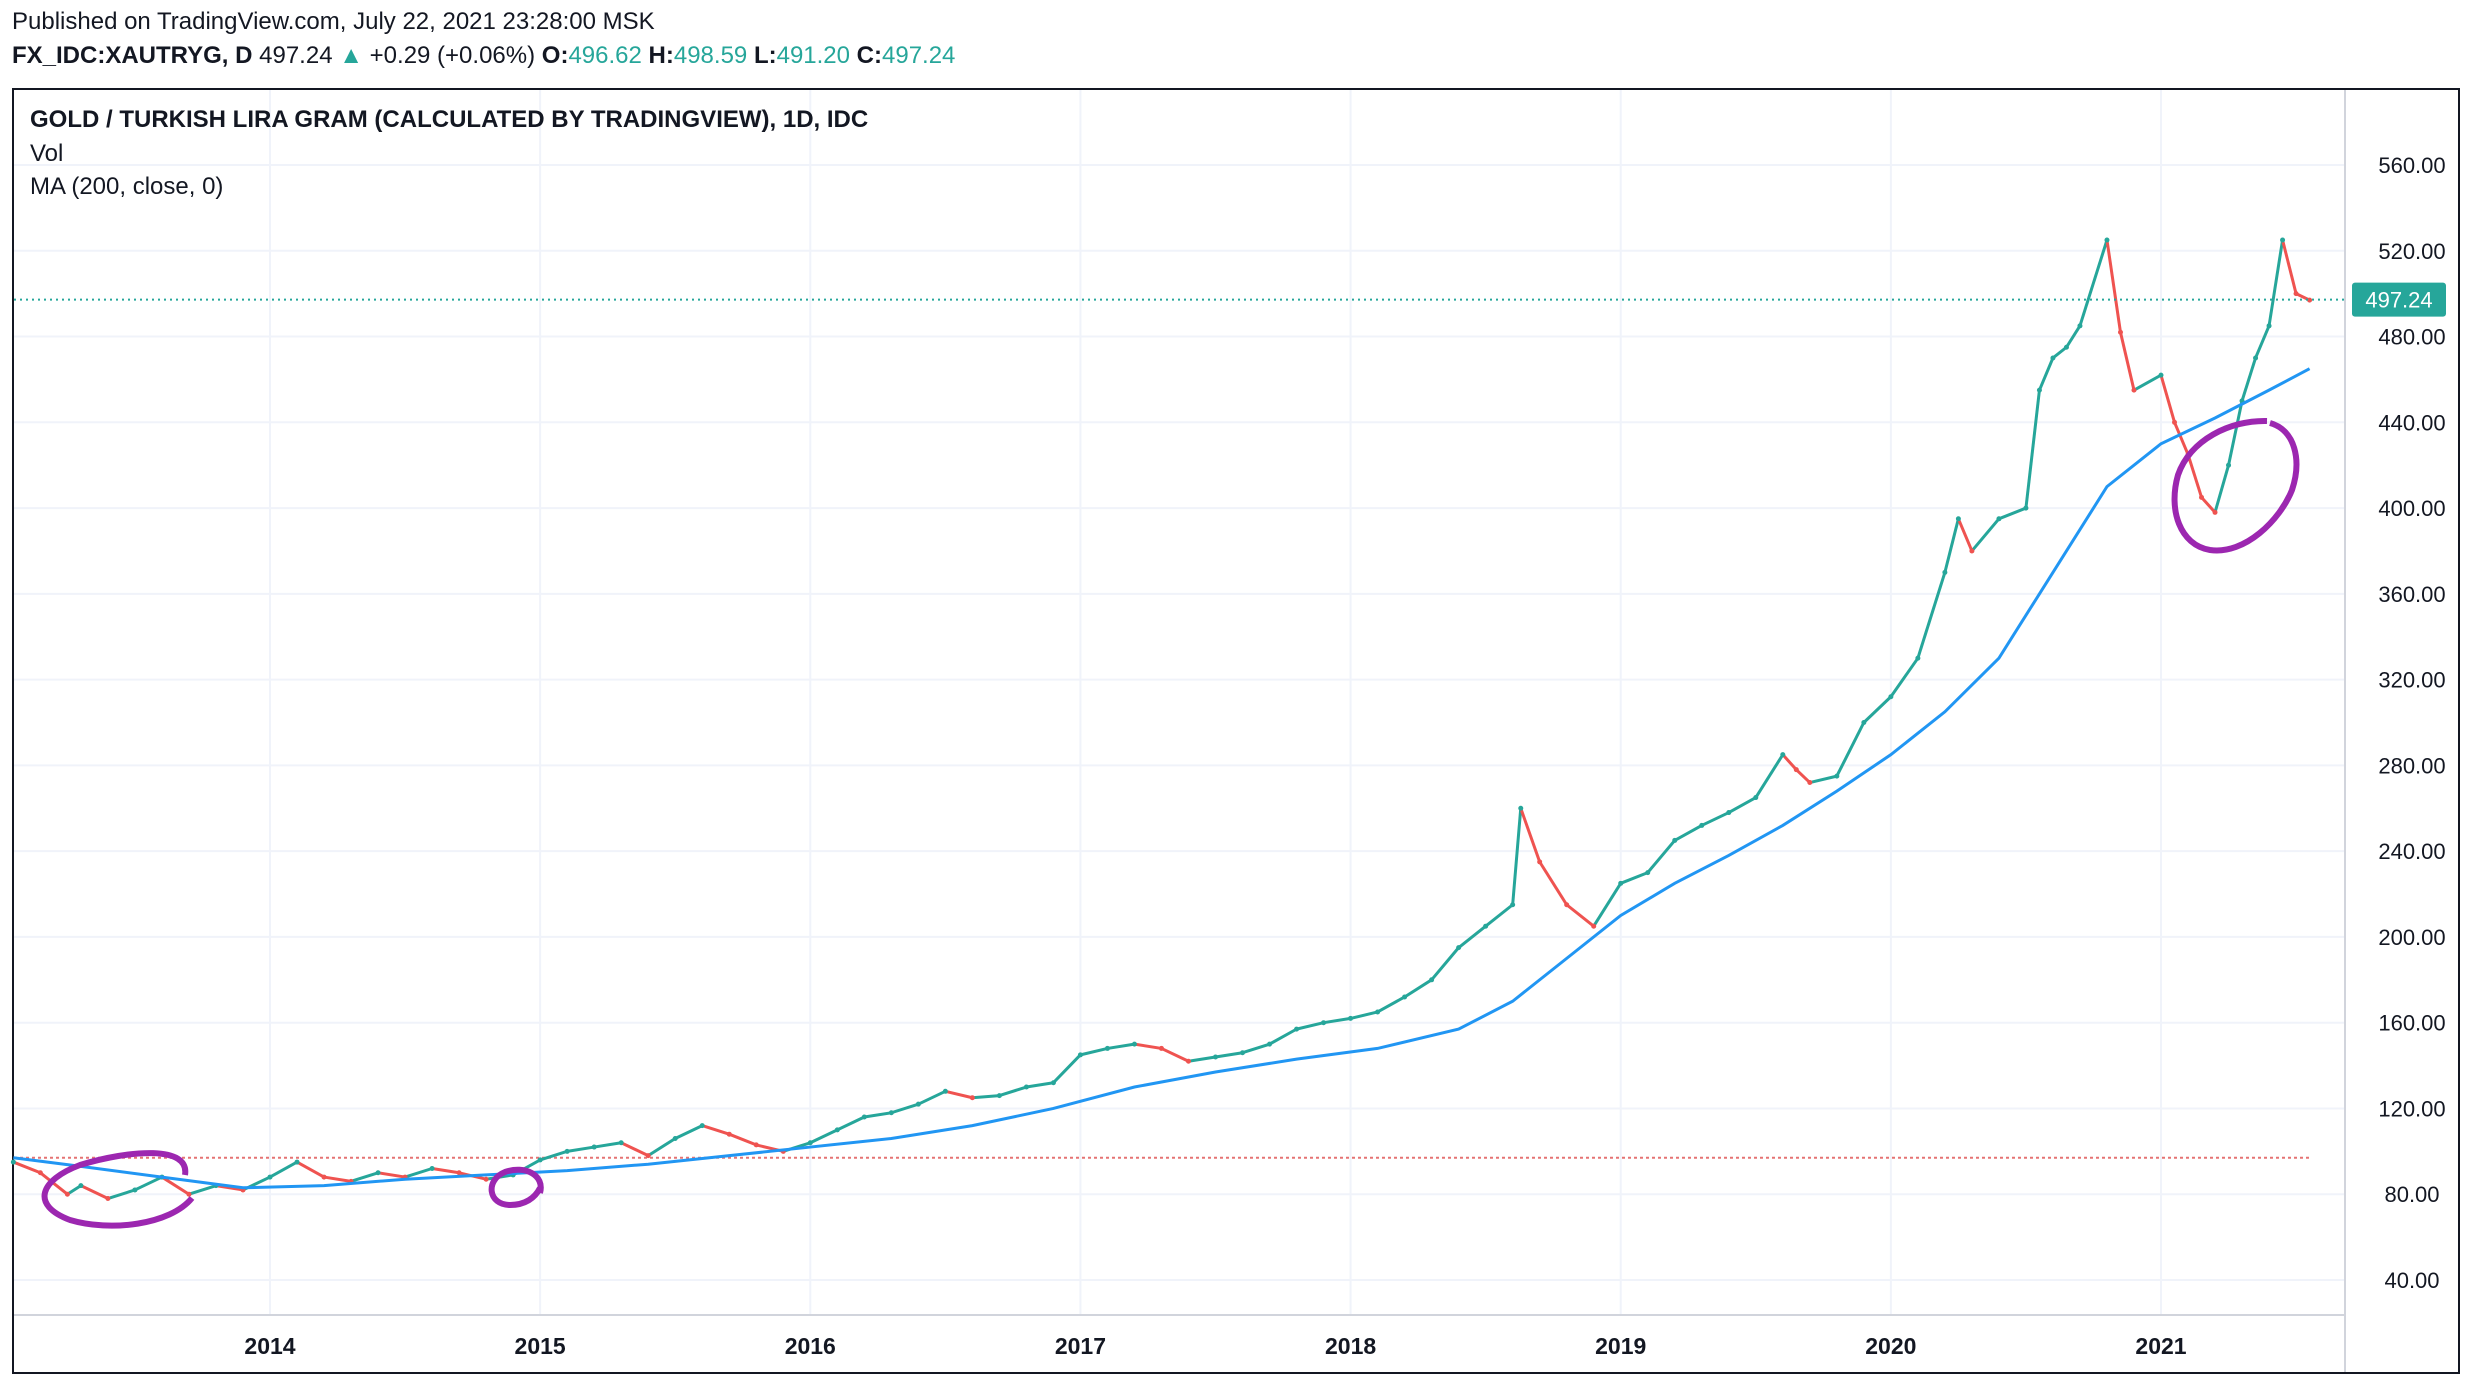 The height and width of the screenshot is (1386, 2472). What do you see at coordinates (1179, 1336) in the screenshot?
I see `time-axis: 2014 2015 2016 2017 2018 2019 2020 2021` at bounding box center [1179, 1336].